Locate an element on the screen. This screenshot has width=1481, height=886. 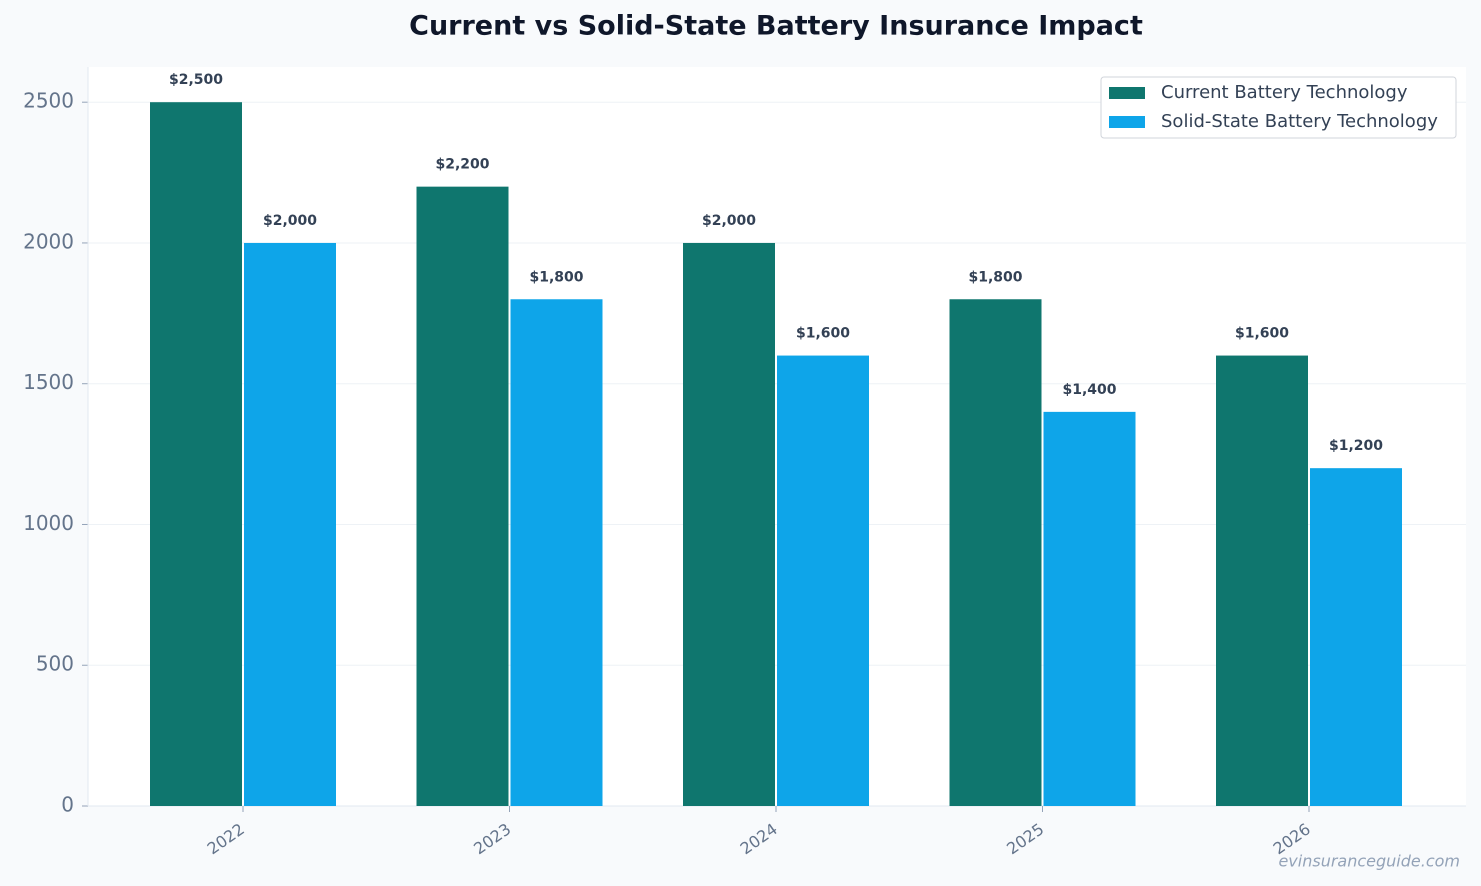
y-tick-label: 1000 is located at coordinates (48, 523).